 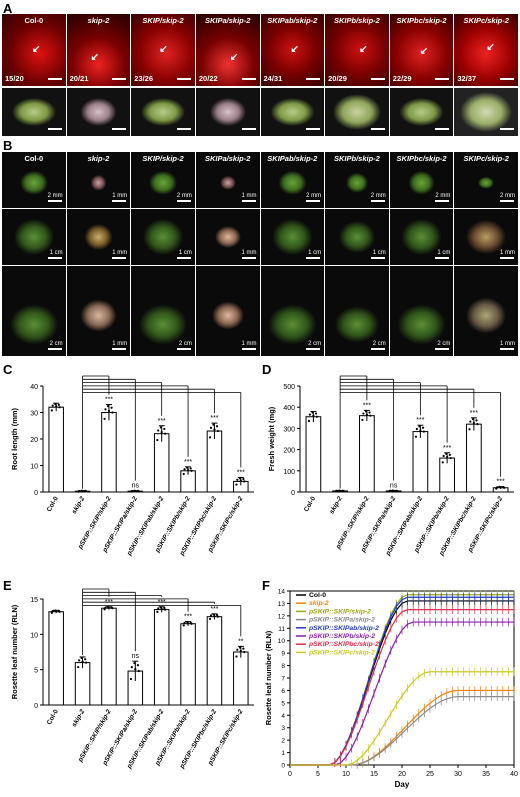 I want to click on panel-b-row3: 2 cm 1 mm 2 cm 1 mm 2 cm 2 cm 2 cm 1 mm, so click(x=260, y=311).